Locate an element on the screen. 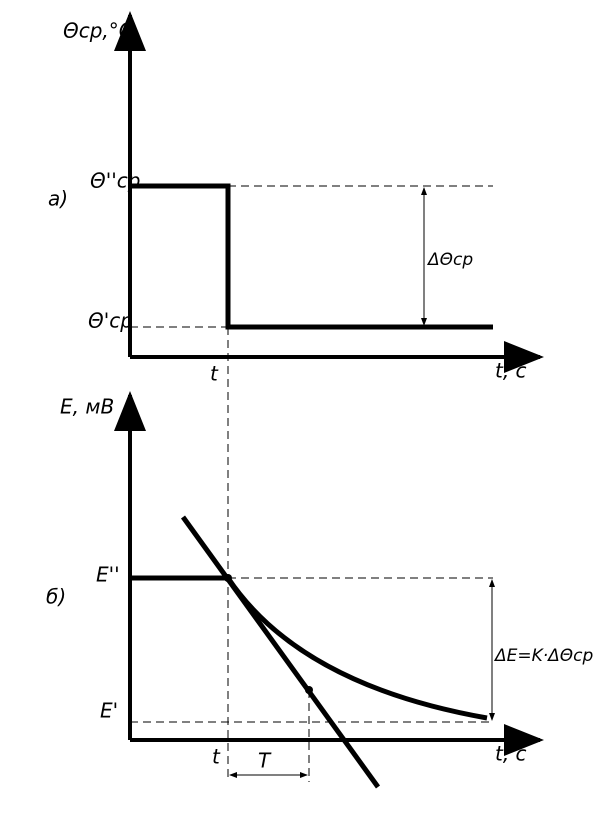 The image size is (612, 818). tangent is located at coordinates (280, 652).